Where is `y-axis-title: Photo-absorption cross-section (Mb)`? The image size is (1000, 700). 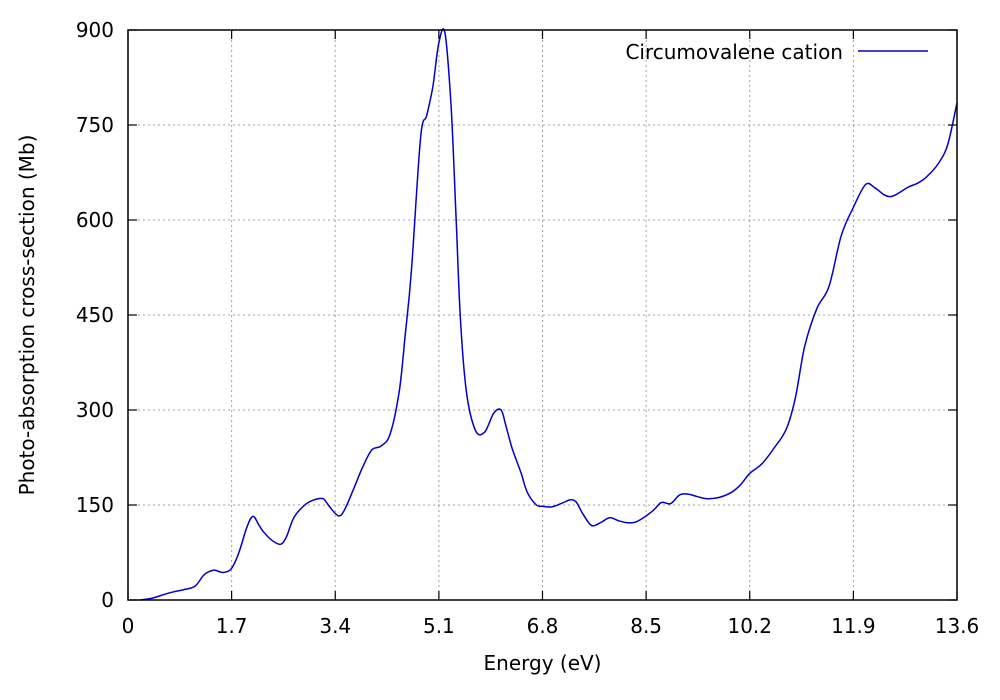 y-axis-title: Photo-absorption cross-section (Mb) is located at coordinates (27, 315).